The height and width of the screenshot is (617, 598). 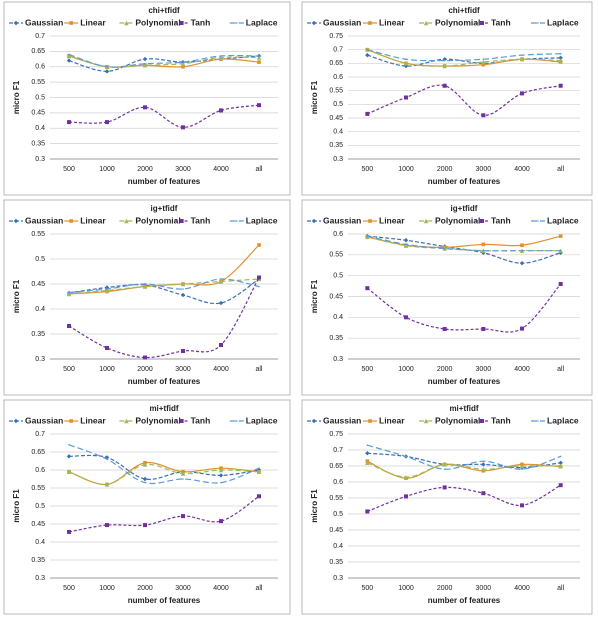 What do you see at coordinates (40, 578) in the screenshot?
I see `y-tick-label: 0.3` at bounding box center [40, 578].